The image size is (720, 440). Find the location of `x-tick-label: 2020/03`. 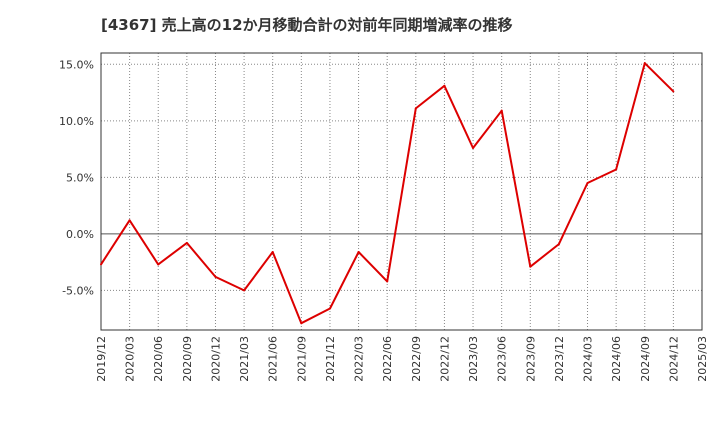

x-tick-label: 2020/03 is located at coordinates (130, 359).